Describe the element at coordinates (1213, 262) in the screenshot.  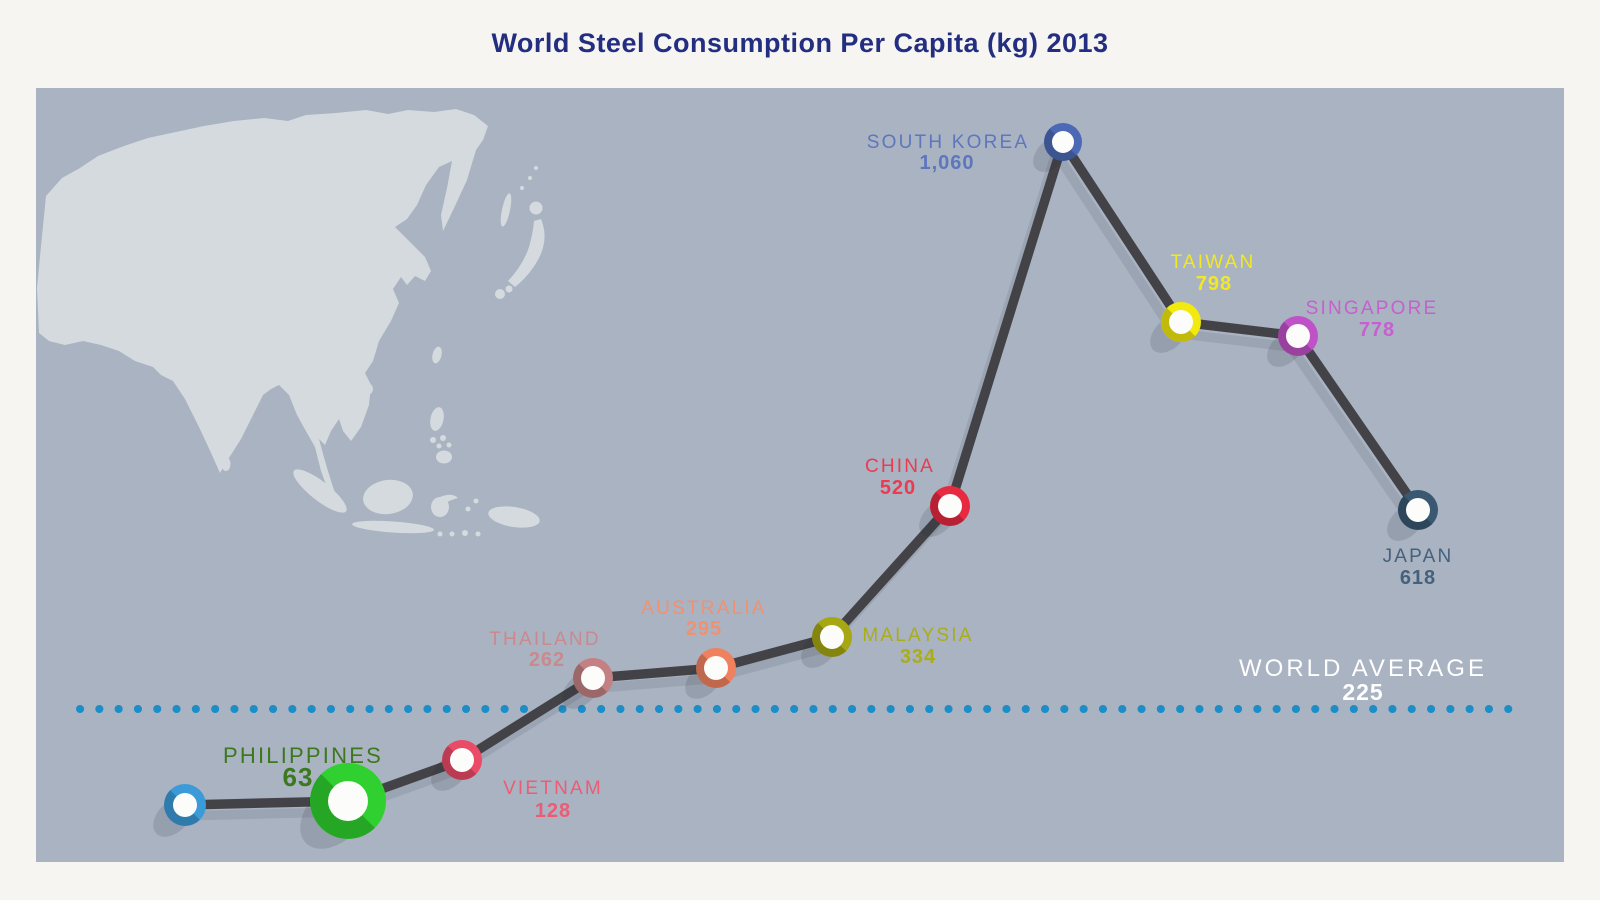
I see `country-label-taiwan: TAIWAN` at that location.